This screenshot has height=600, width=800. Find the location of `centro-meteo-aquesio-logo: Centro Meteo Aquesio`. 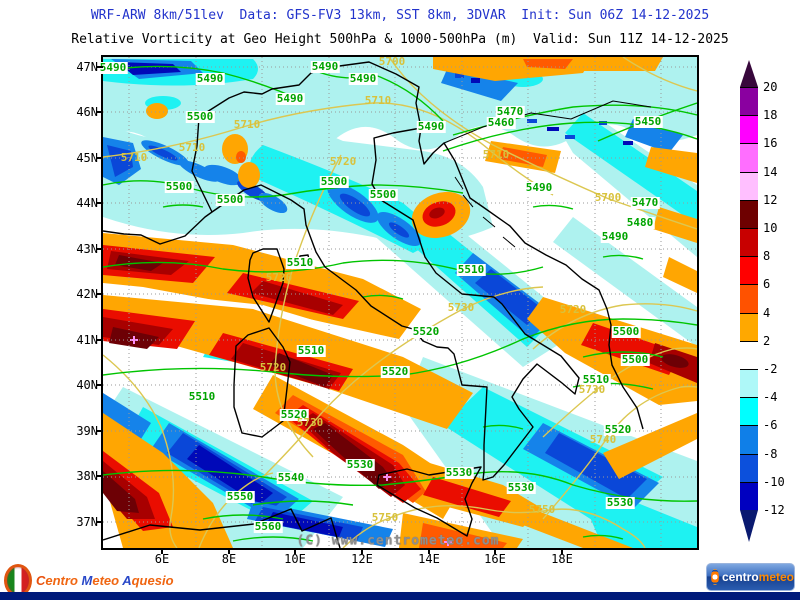

centro-meteo-aquesio-logo: Centro Meteo Aquesio is located at coordinates (89, 580).